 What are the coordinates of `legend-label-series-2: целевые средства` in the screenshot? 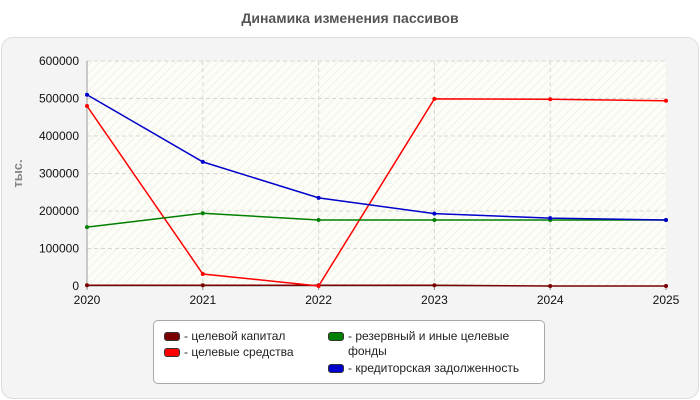 It's located at (242, 352).